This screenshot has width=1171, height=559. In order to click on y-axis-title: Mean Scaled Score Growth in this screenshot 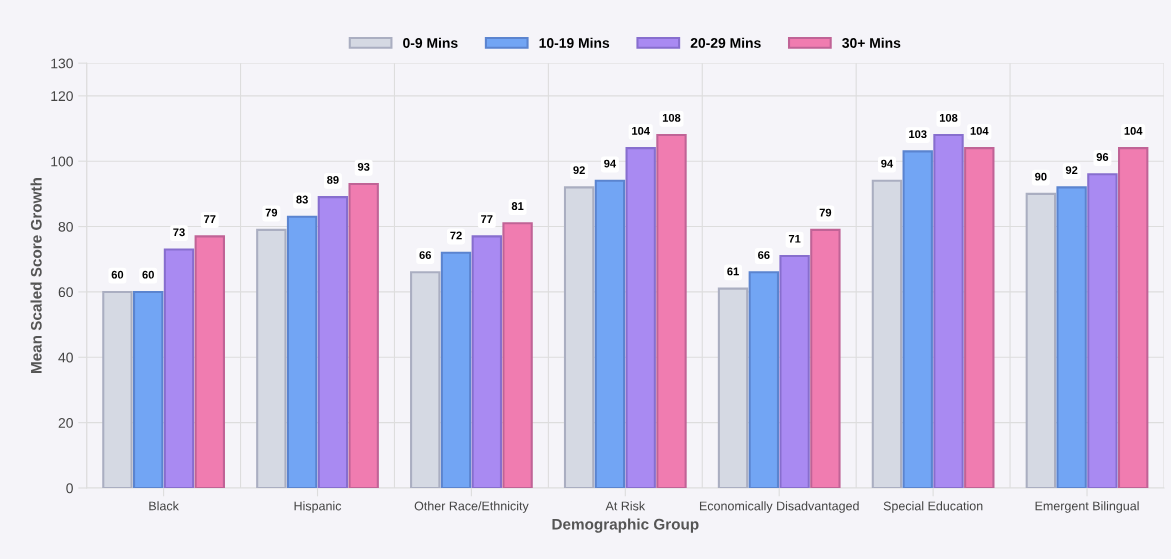, I will do `click(36, 276)`.